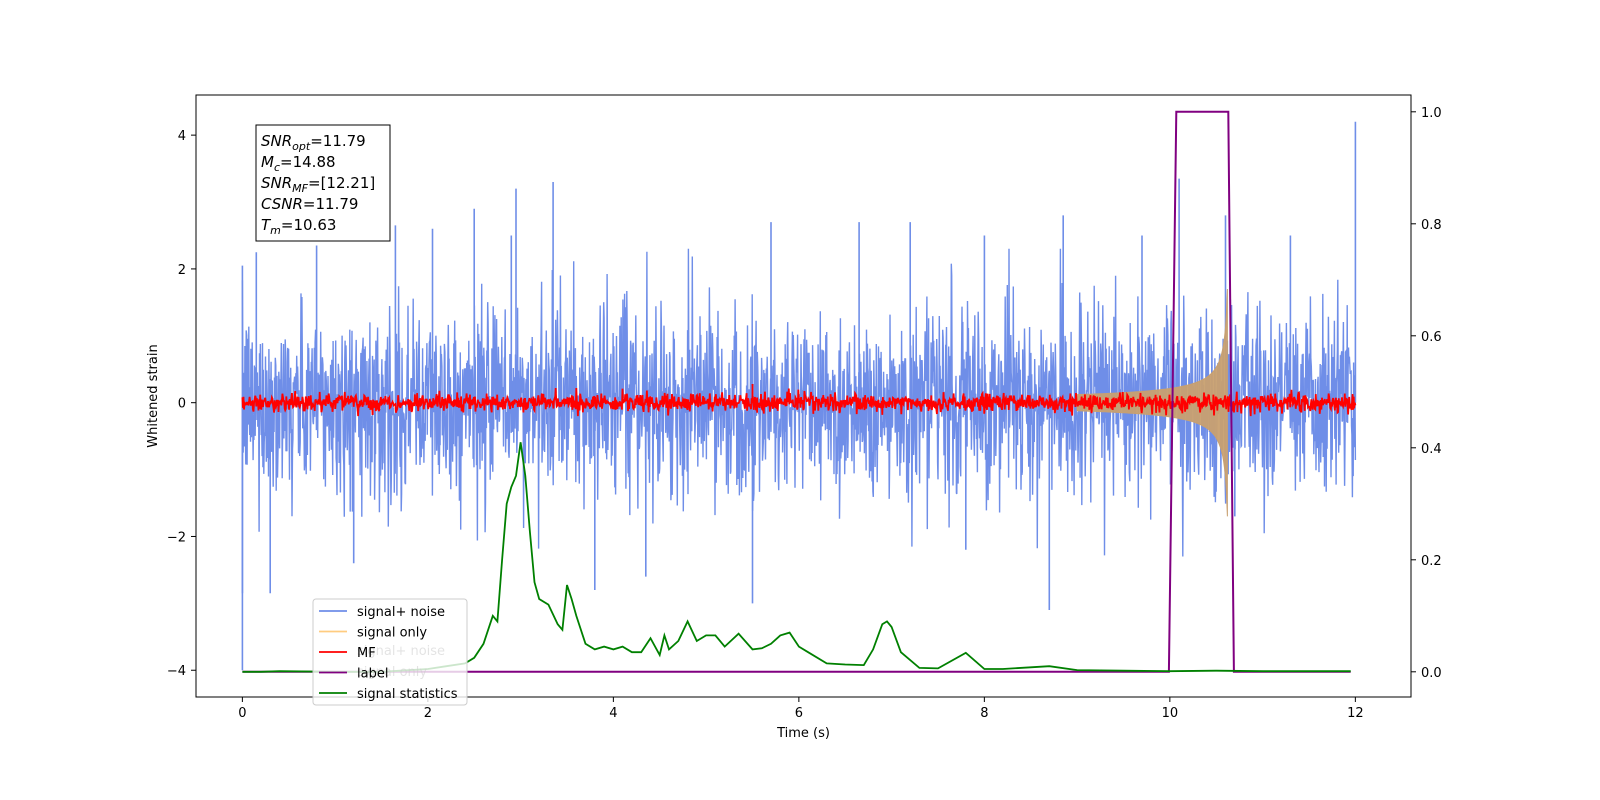 The image size is (1600, 800). What do you see at coordinates (799, 713) in the screenshot?
I see `x-tick-label: 6` at bounding box center [799, 713].